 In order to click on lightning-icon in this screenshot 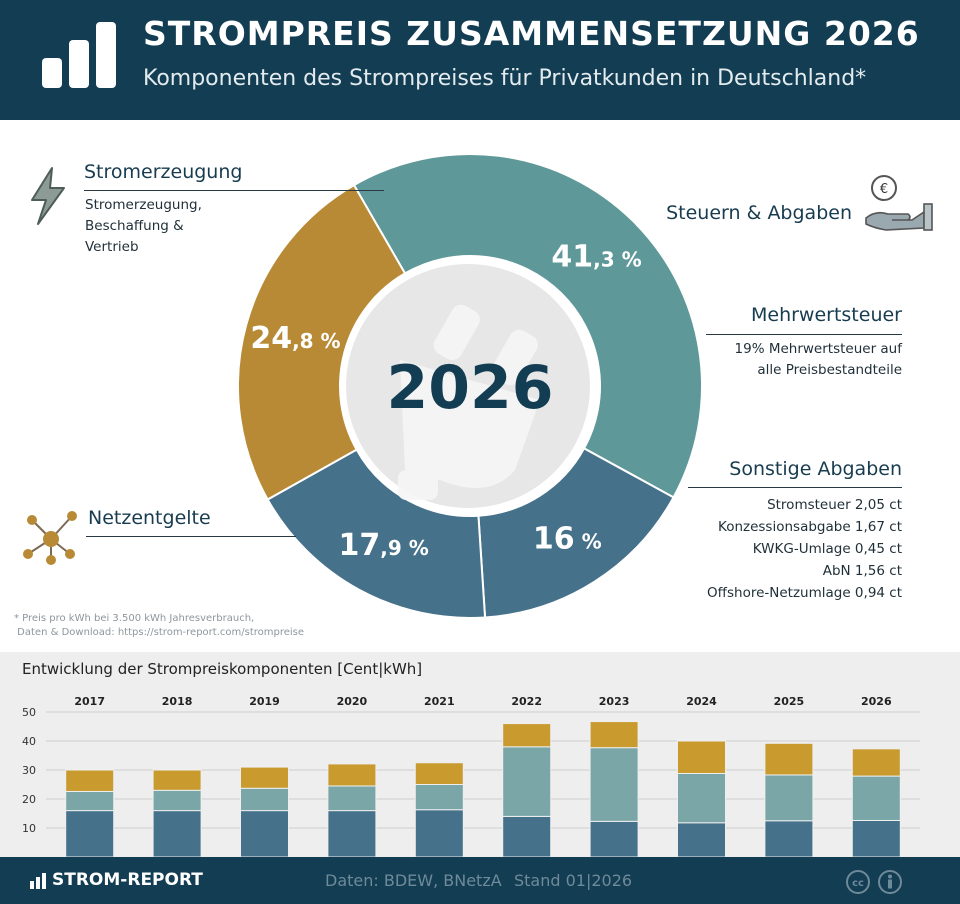, I will do `click(48, 196)`.